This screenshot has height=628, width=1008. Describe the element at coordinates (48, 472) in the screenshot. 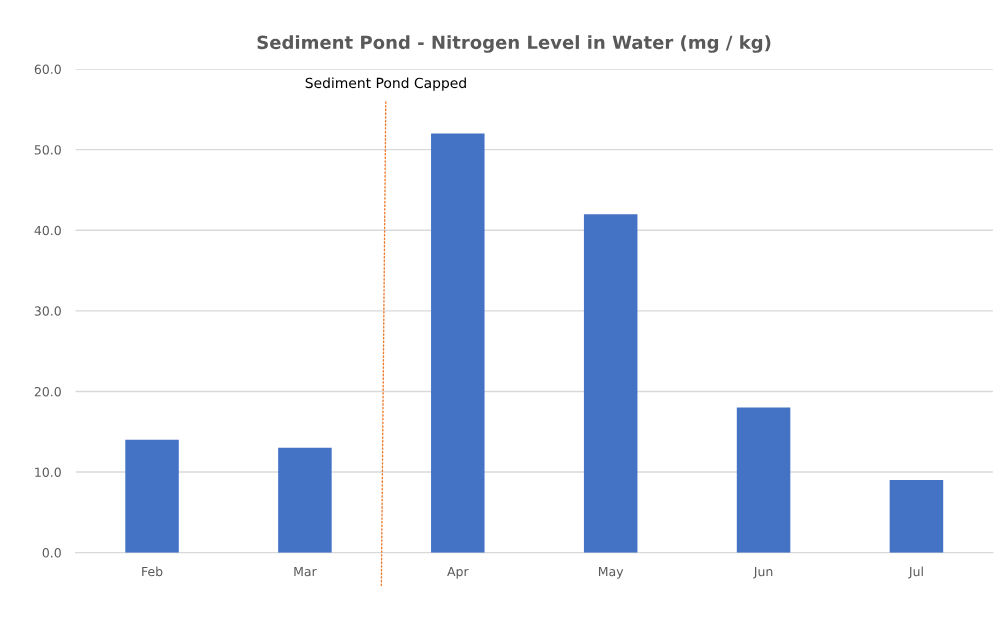

I see `y-tick-label: 10.0` at that location.